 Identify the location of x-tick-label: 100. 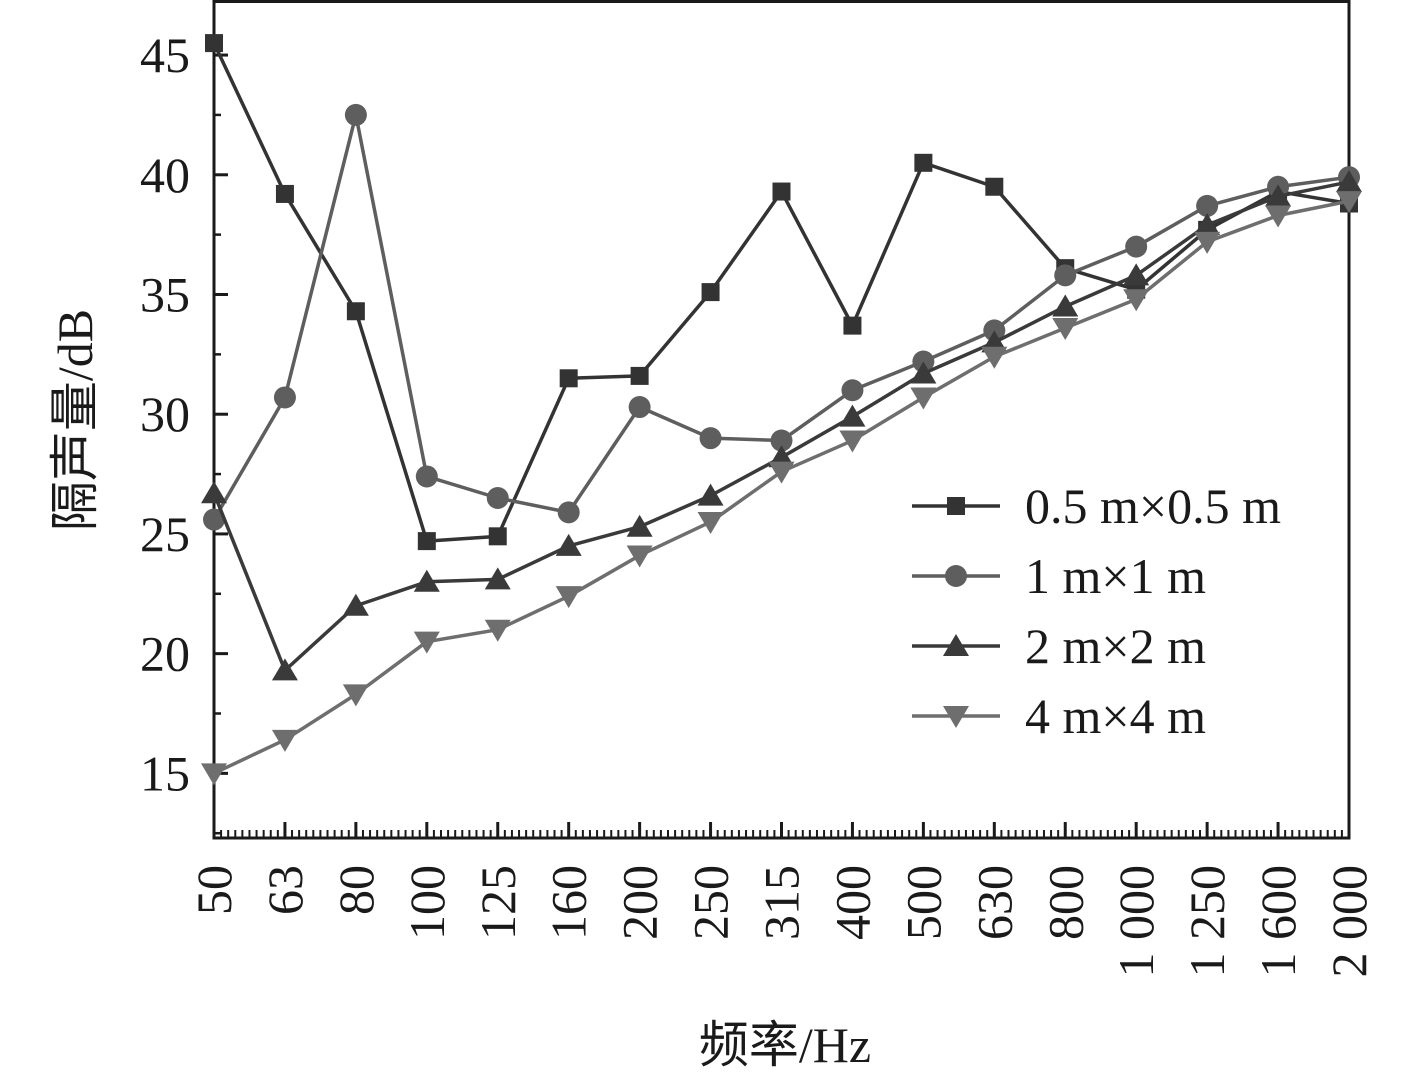
(427, 902).